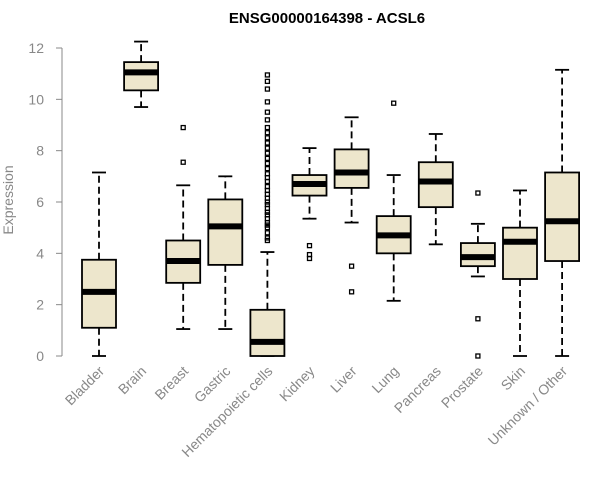 Image resolution: width=600 pixels, height=500 pixels. I want to click on box-pancreas, so click(435, 189).